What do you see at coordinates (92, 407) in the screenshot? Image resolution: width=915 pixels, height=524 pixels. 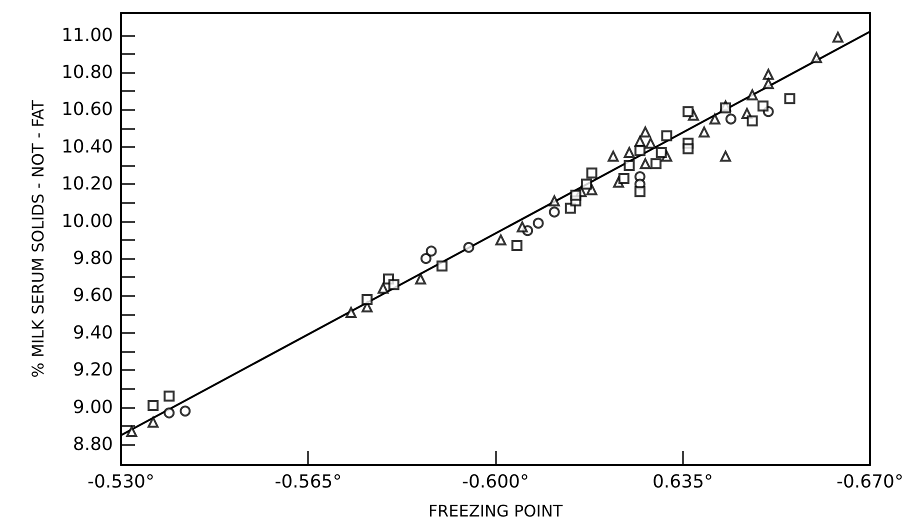 I see `y-tick-label: 9.00` at bounding box center [92, 407].